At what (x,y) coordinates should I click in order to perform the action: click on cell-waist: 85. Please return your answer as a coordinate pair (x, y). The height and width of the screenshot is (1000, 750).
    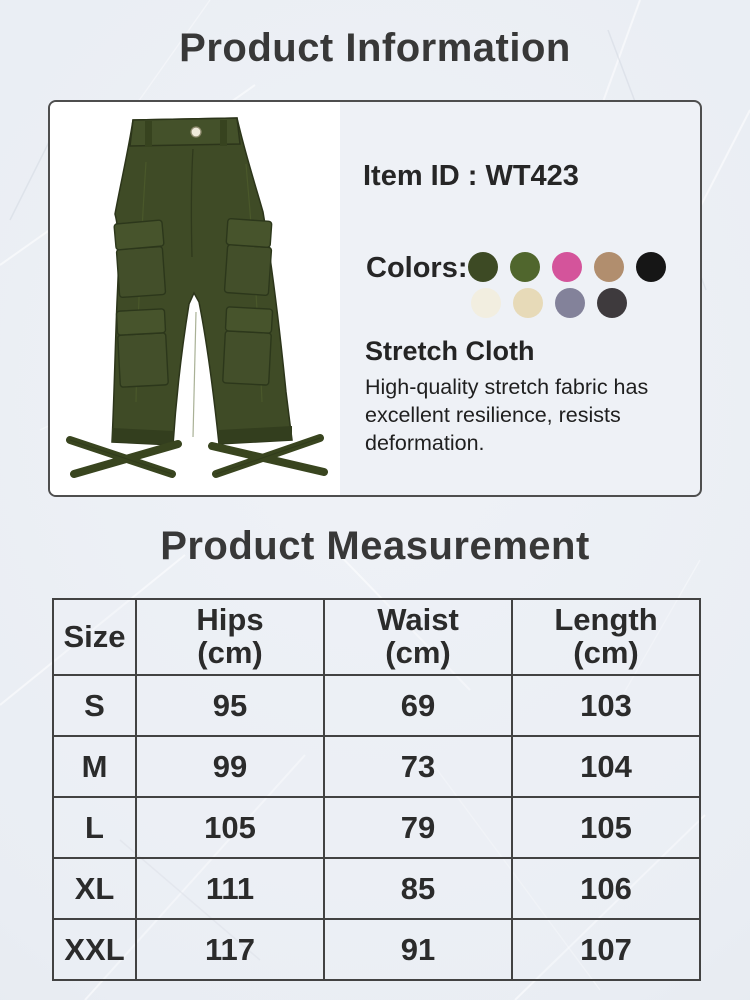
    Looking at the image, I should click on (418, 888).